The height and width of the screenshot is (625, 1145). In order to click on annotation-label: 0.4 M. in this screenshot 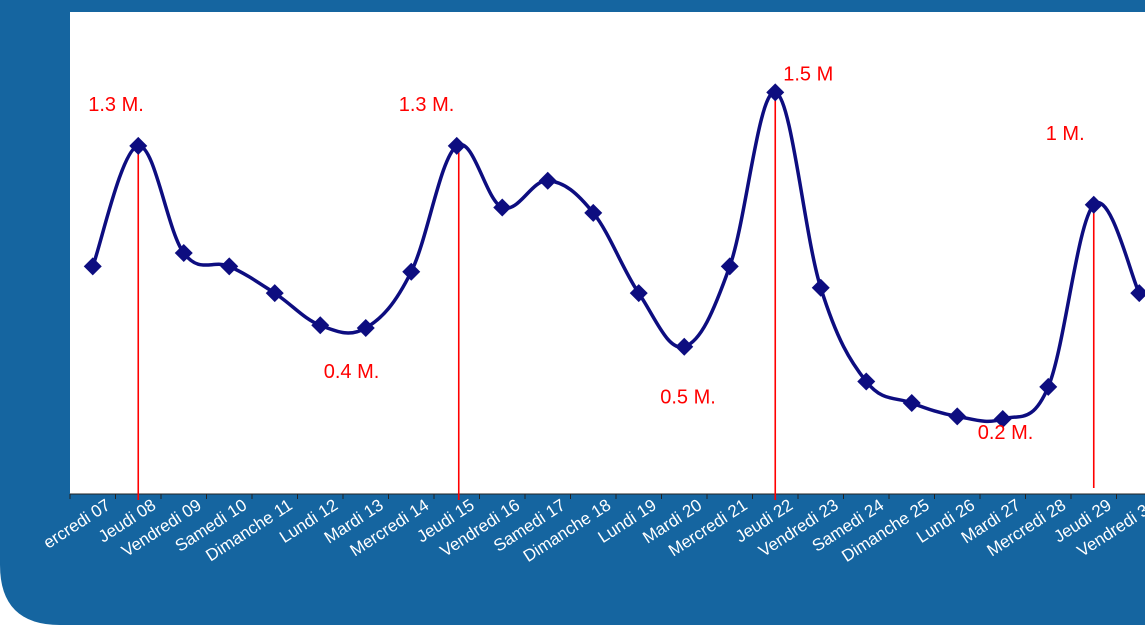, I will do `click(352, 372)`.